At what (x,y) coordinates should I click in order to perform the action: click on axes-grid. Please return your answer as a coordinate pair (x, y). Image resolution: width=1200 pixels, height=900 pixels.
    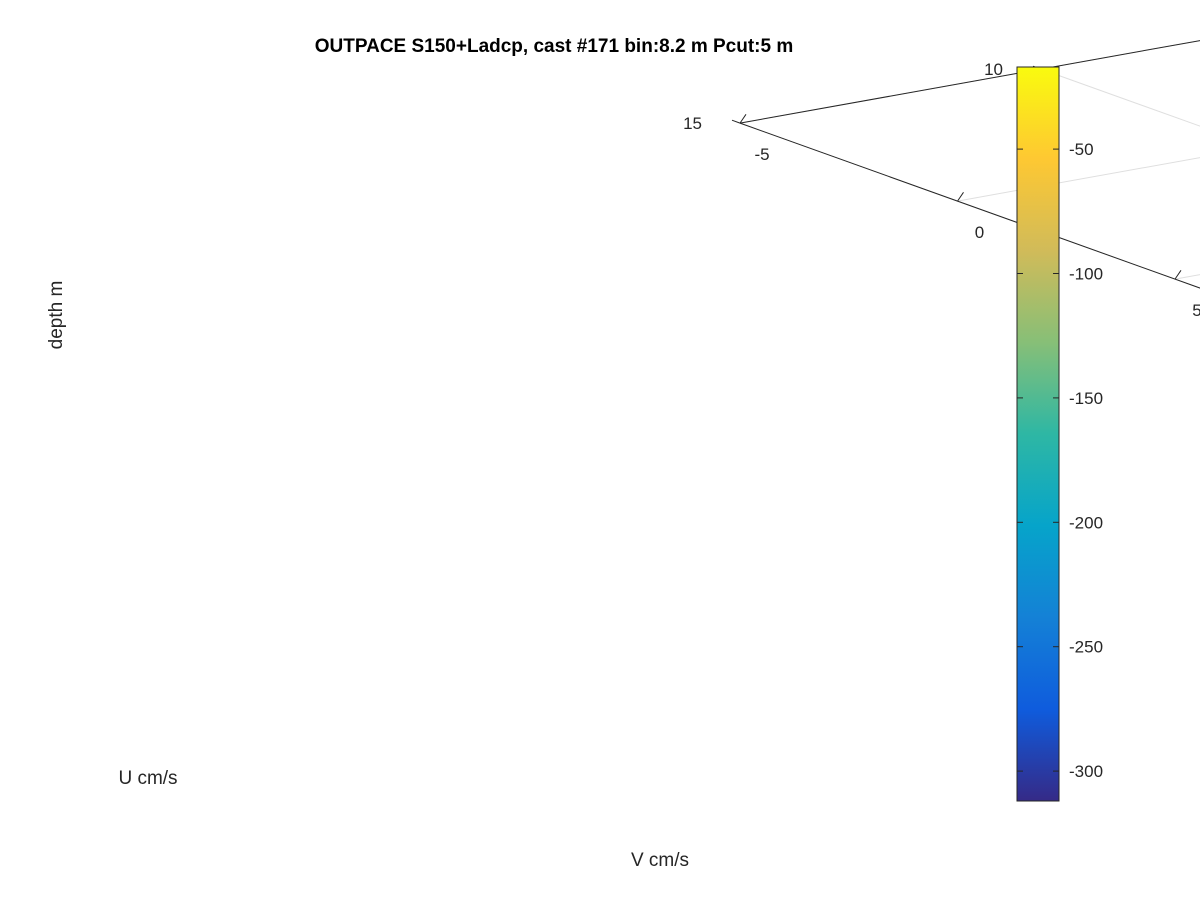
    Looking at the image, I should click on (969, 164).